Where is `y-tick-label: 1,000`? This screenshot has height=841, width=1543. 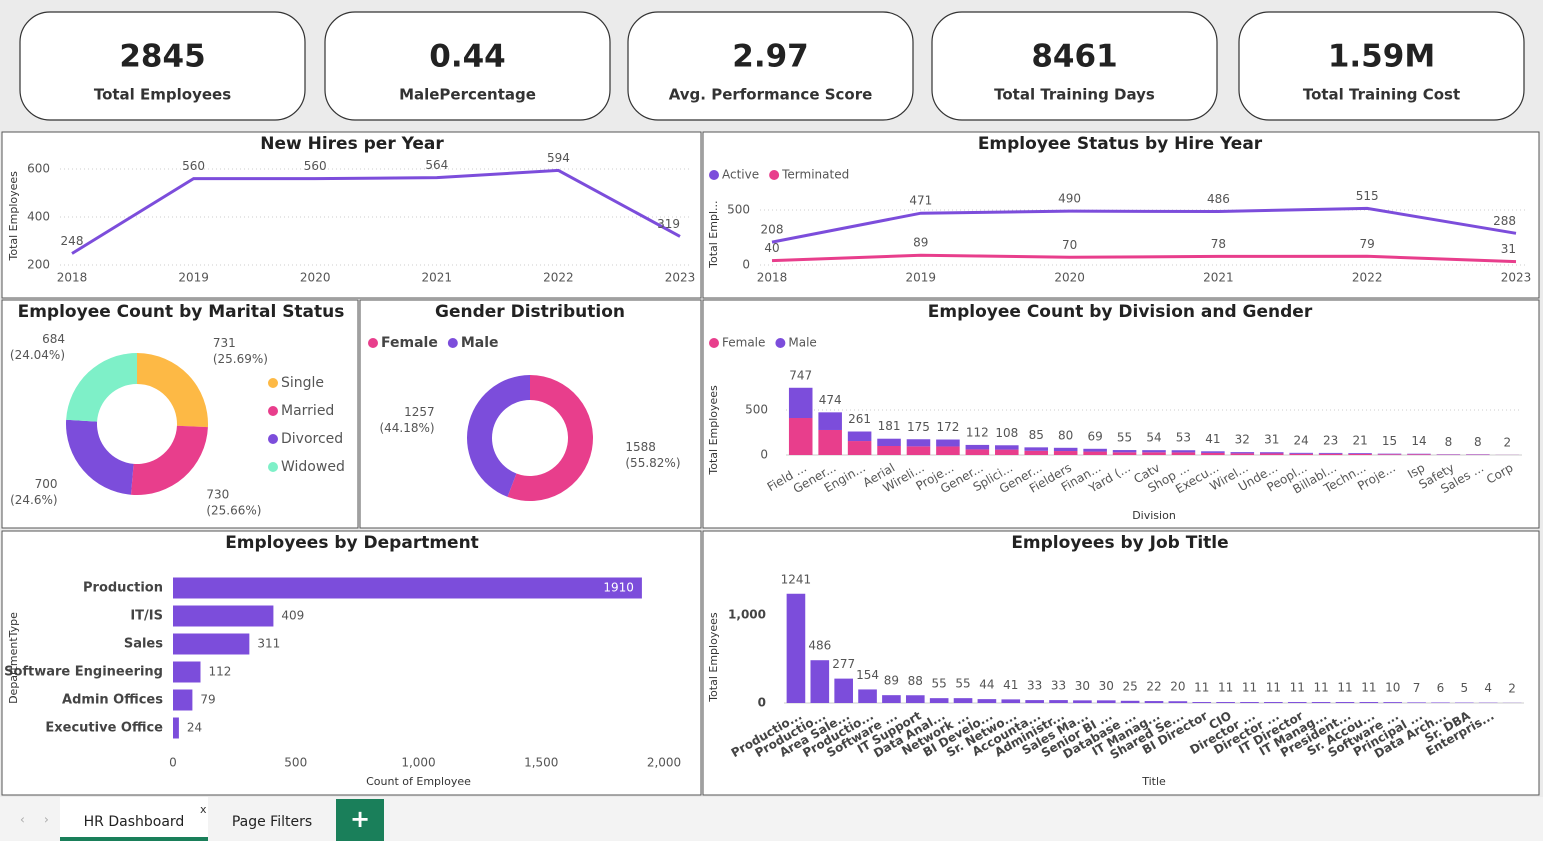
y-tick-label: 1,000 is located at coordinates (747, 614).